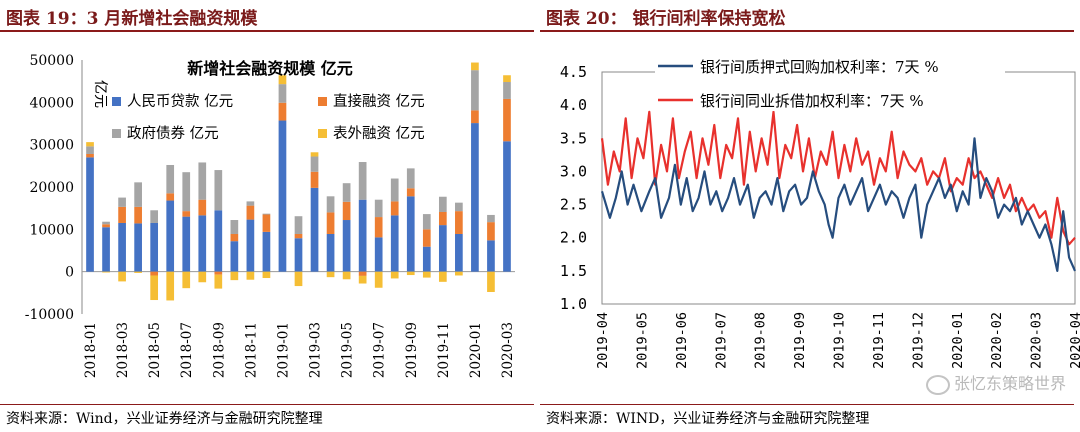 Image resolution: width=1080 pixels, height=432 pixels. I want to click on y-tick-label: 50000, so click(51, 61).